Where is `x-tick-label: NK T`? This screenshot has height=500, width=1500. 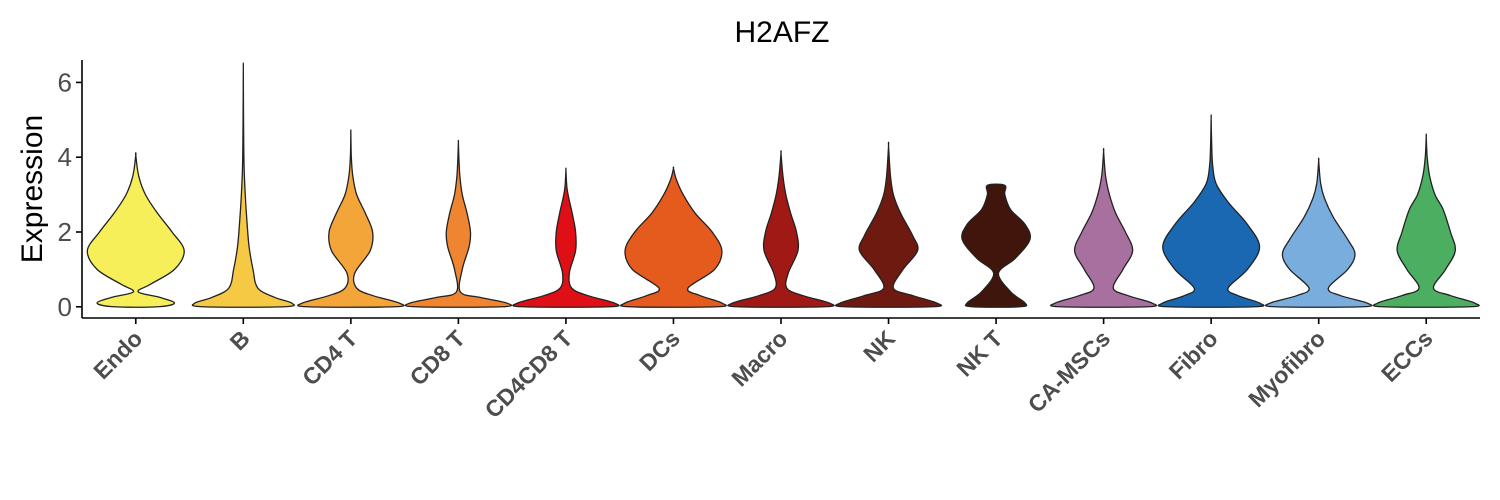 x-tick-label: NK T is located at coordinates (979, 353).